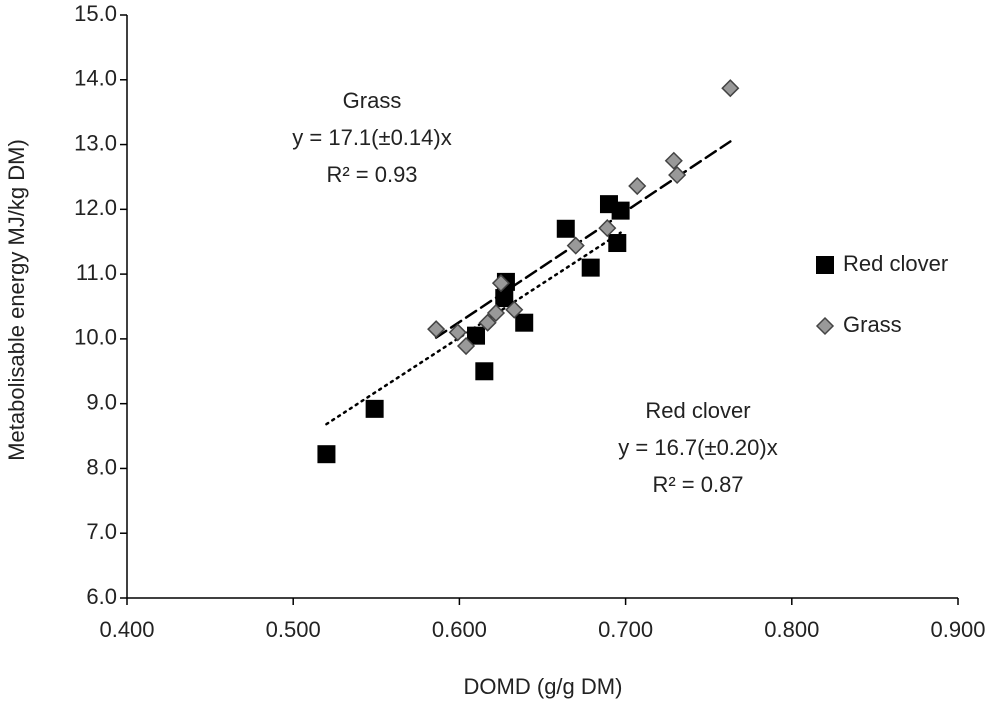 The height and width of the screenshot is (707, 999). What do you see at coordinates (95, 13) in the screenshot?
I see `y-tick-label: 15.0` at bounding box center [95, 13].